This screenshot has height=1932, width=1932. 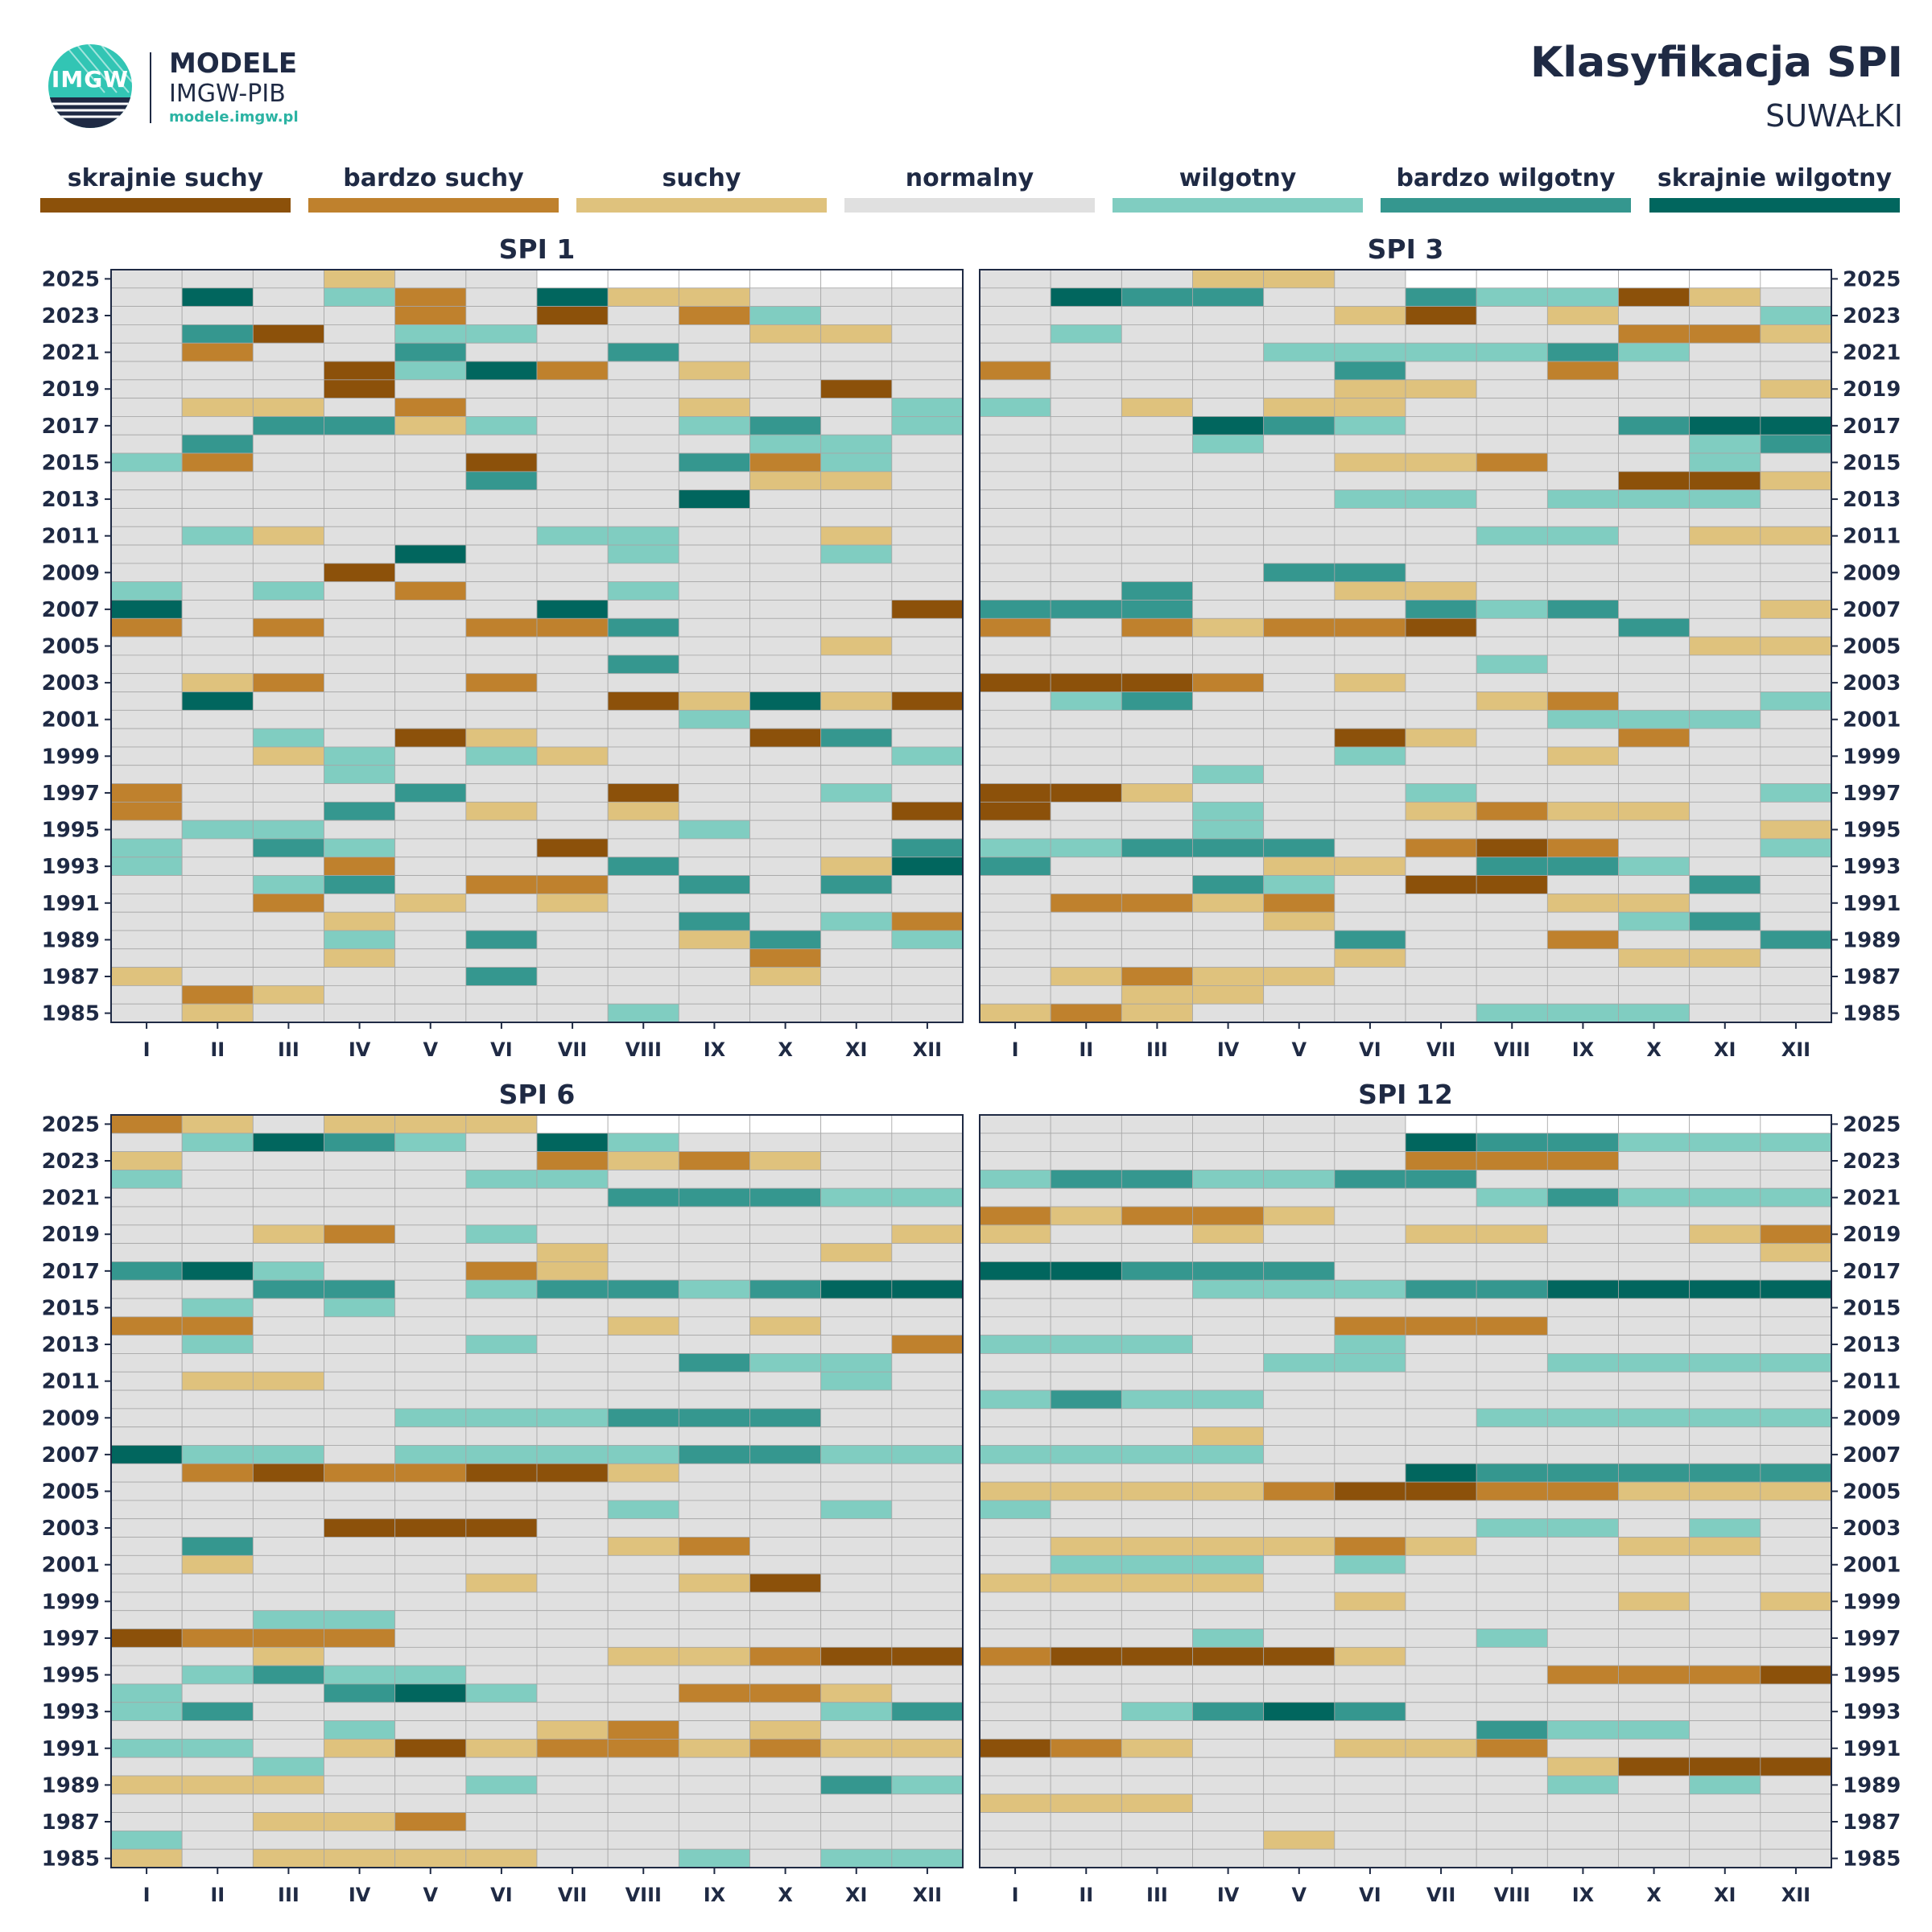 What do you see at coordinates (1795, 1049) in the screenshot?
I see `month-tick-label: XII` at bounding box center [1795, 1049].